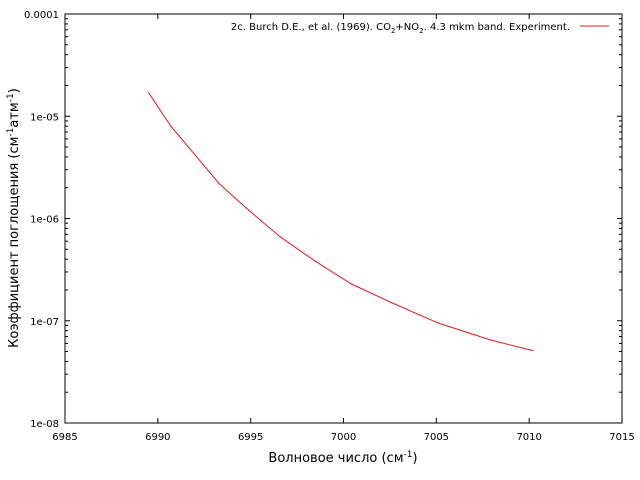 The height and width of the screenshot is (480, 640). Describe the element at coordinates (528, 437) in the screenshot. I see `x-tick-label: 7010` at that location.